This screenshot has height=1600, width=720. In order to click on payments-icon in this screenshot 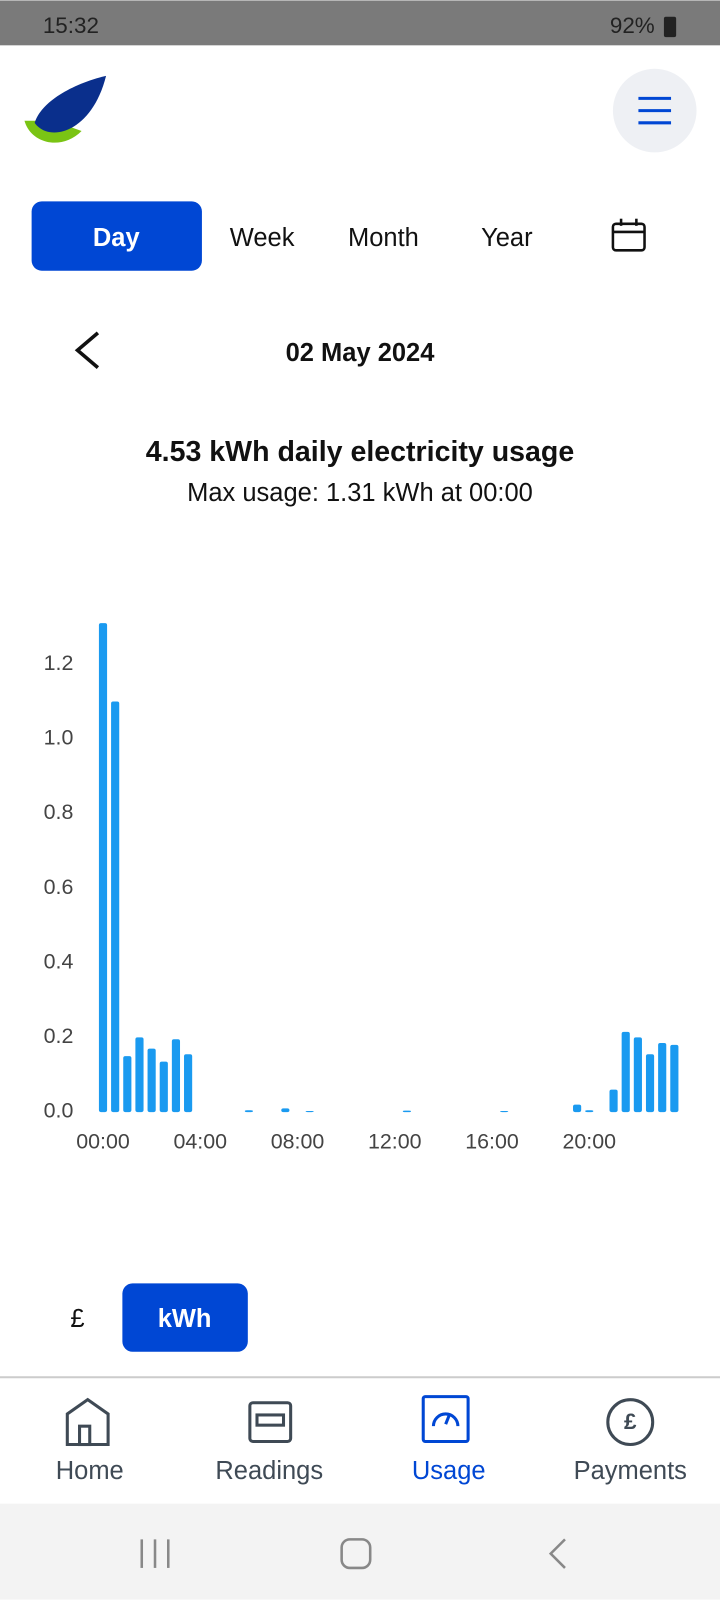, I will do `click(630, 1422)`.